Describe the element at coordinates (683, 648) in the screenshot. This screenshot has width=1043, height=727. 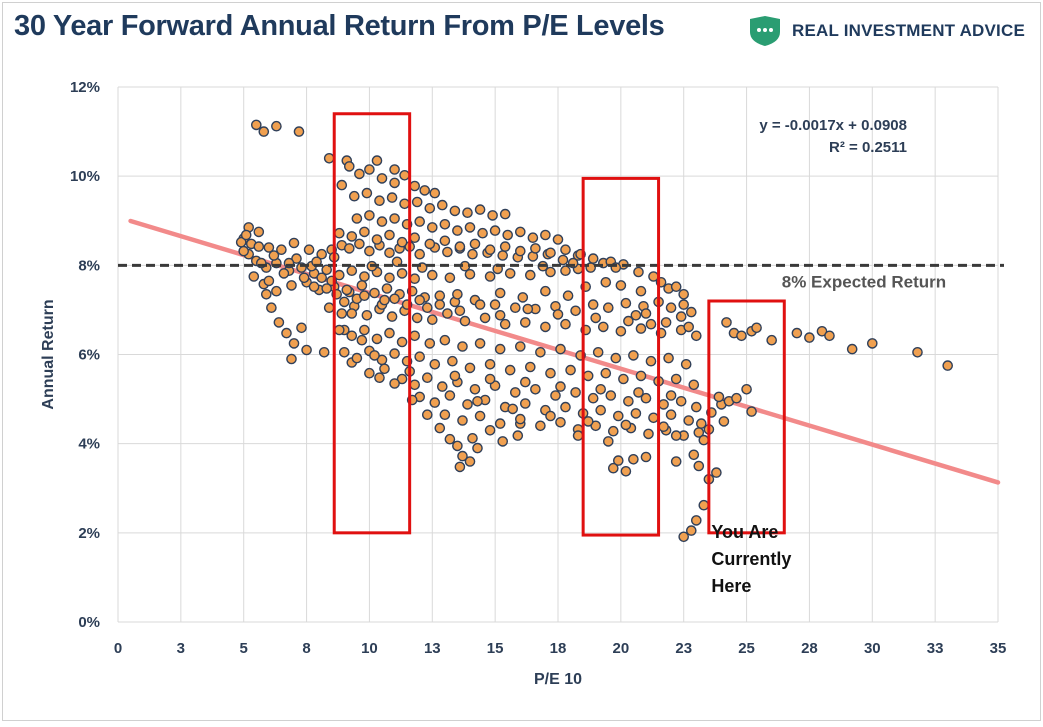
I see `x-tick-label: 23` at that location.